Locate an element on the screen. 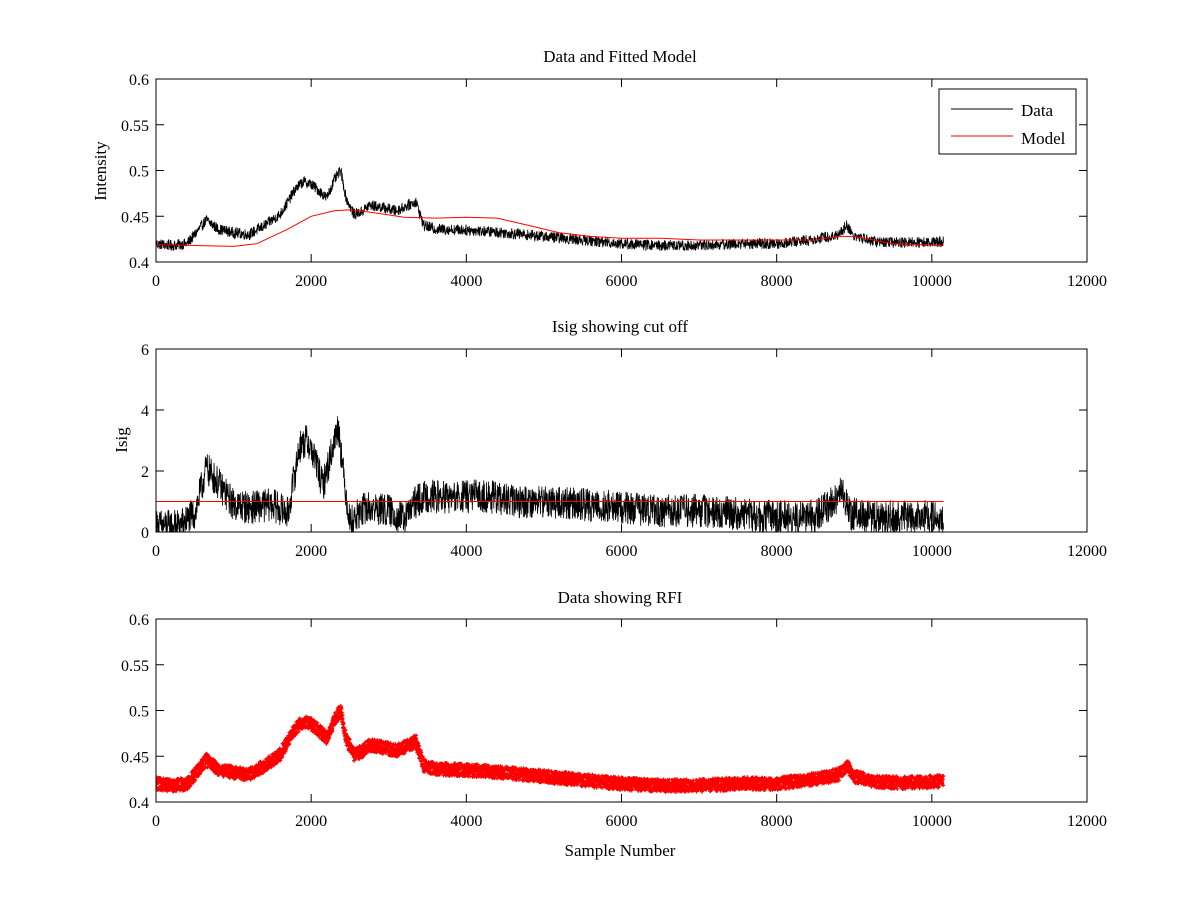 The height and width of the screenshot is (900, 1200). subplot-1-data-line is located at coordinates (550, 209).